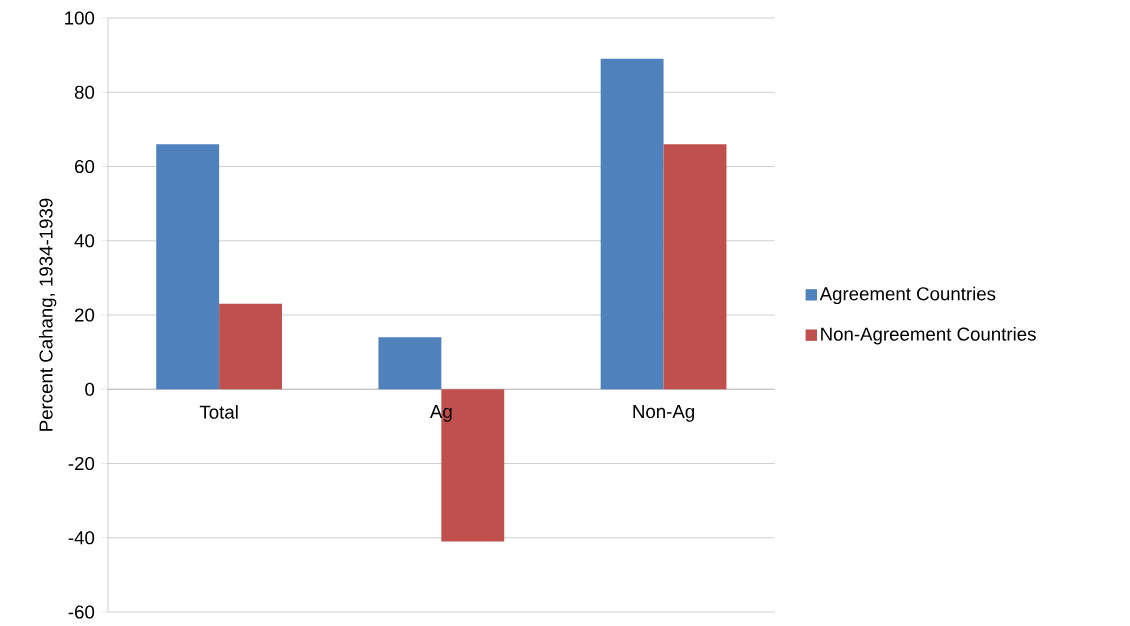  I want to click on y-tick-label: 80, so click(84, 92).